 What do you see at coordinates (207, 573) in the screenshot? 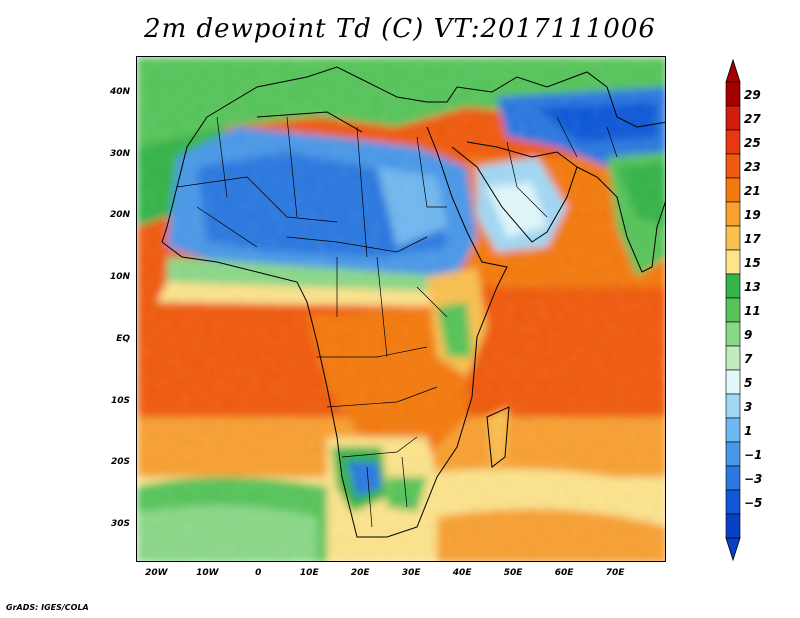
I see `lon-tick-label: 10W` at bounding box center [207, 573].